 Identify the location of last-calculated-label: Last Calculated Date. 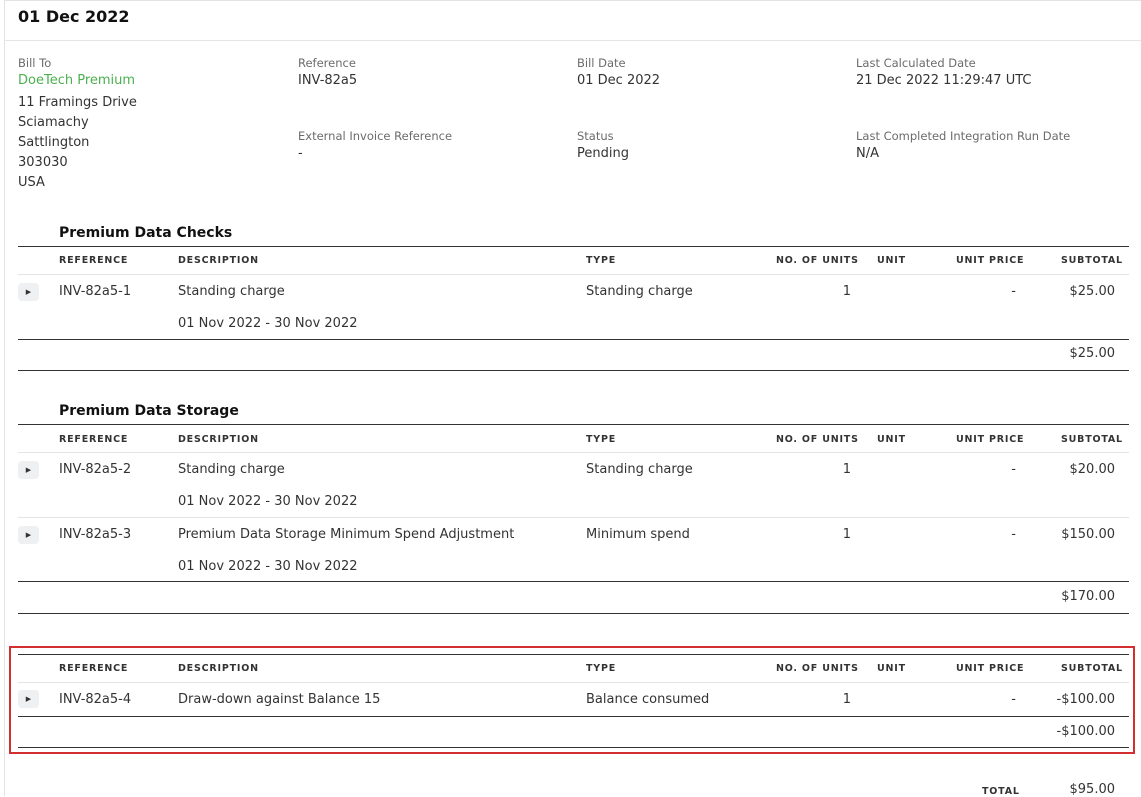
(916, 63).